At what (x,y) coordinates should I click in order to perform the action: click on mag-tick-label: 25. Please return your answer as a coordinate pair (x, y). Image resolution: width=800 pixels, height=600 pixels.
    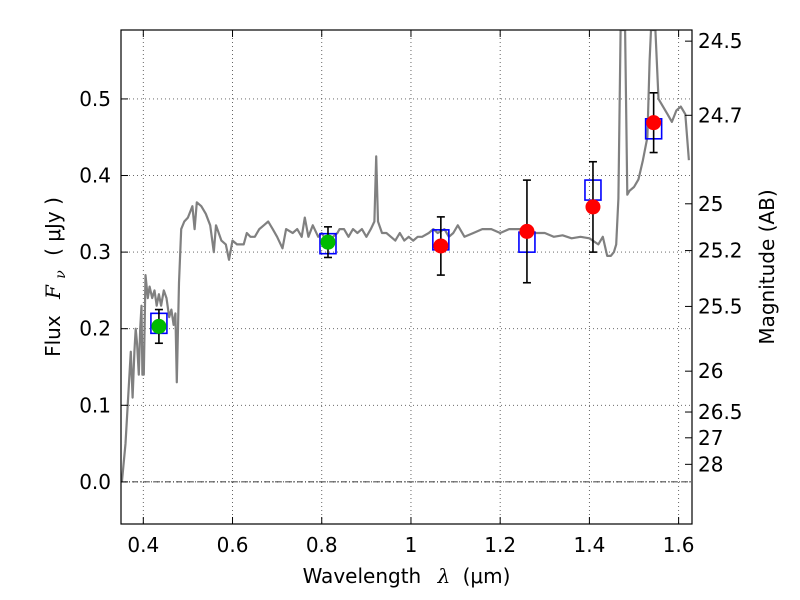
    Looking at the image, I should click on (710, 204).